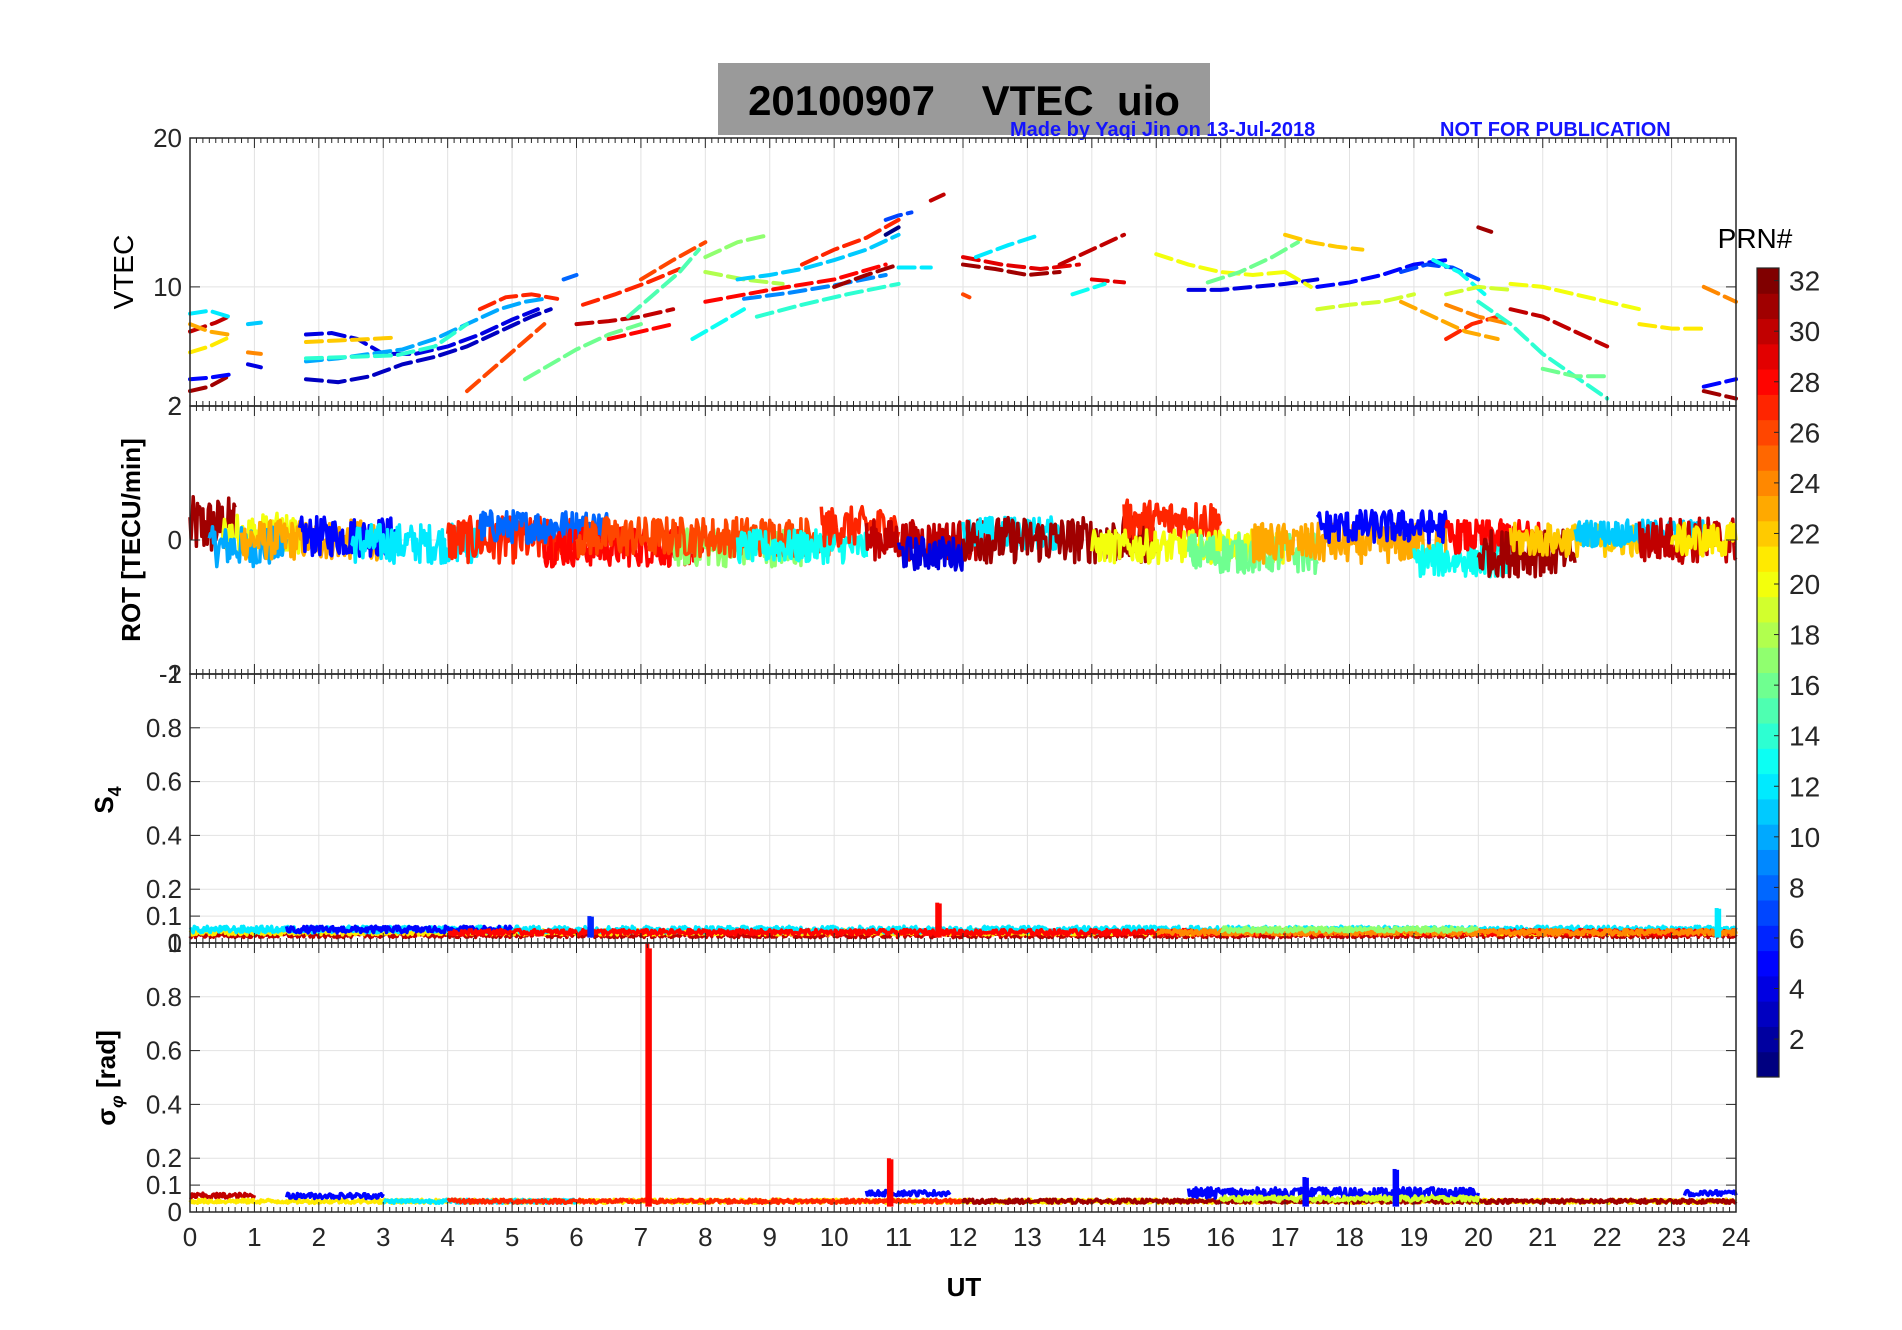  Describe the element at coordinates (1797, 989) in the screenshot. I see `colorbar-tick-label: 4` at that location.